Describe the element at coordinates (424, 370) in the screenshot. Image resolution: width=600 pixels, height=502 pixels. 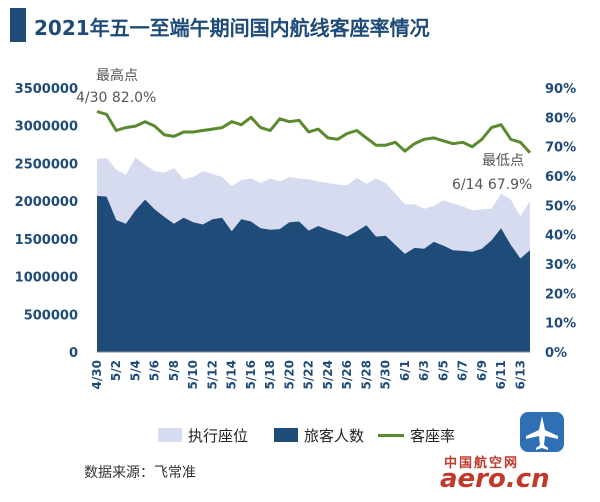
I see `x-tick-label: 6/3` at that location.